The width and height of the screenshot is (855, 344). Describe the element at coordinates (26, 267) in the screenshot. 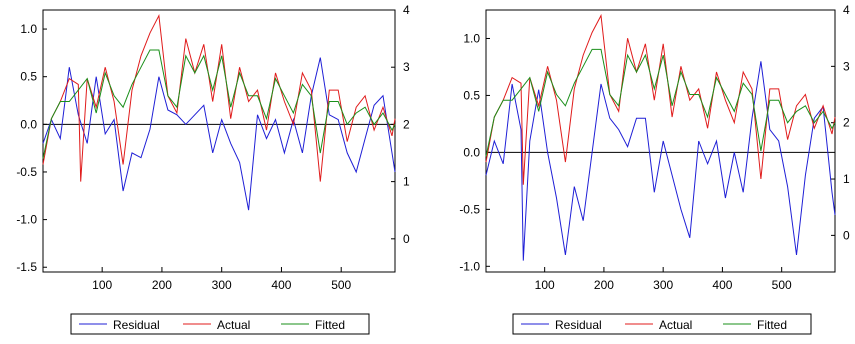

I see `y-left-tick-label: -1.5` at that location.